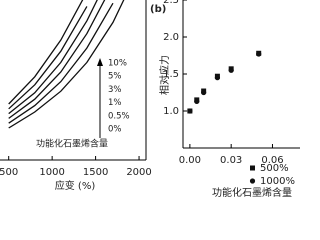 This screenshot has width=320, height=240. What do you see at coordinates (158, 9) in the screenshot?
I see `panel-label: (b)` at bounding box center [158, 9].